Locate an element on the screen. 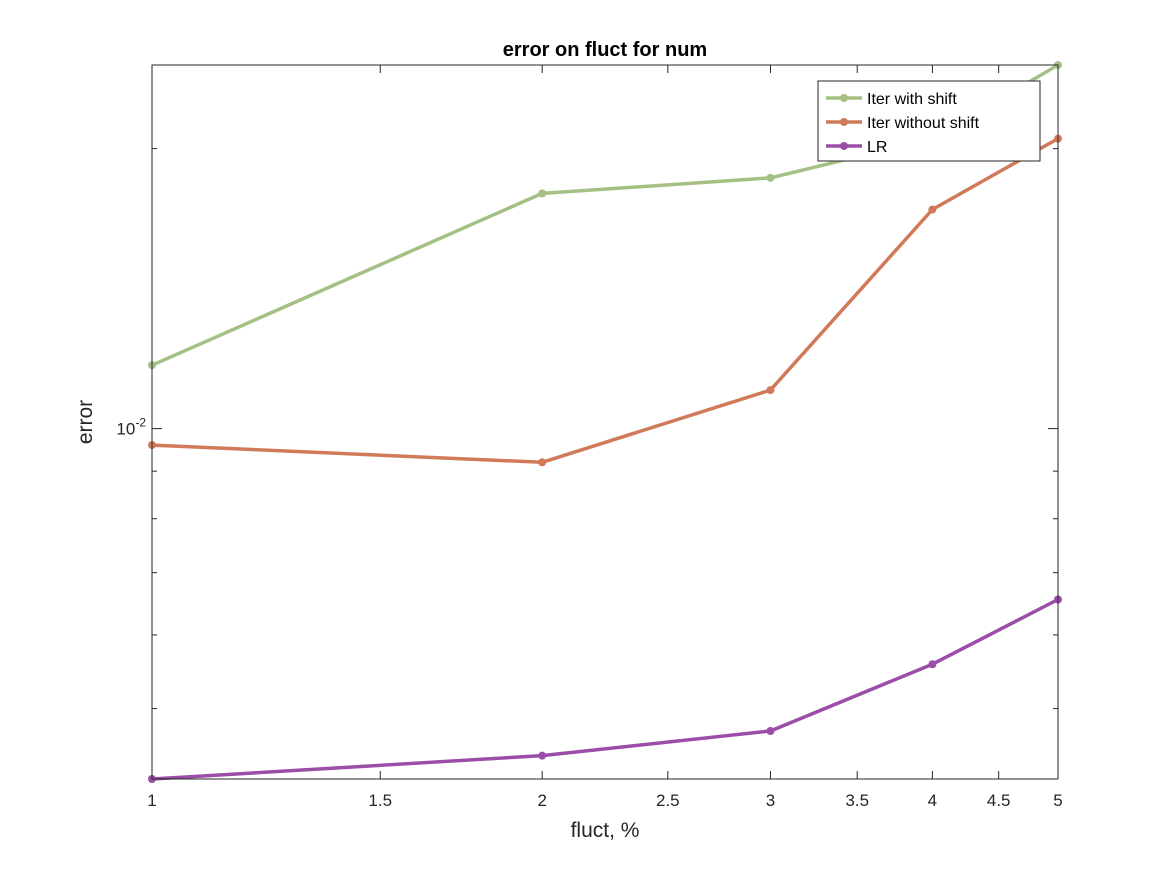  x-axis-title: fluct, % is located at coordinates (605, 830).